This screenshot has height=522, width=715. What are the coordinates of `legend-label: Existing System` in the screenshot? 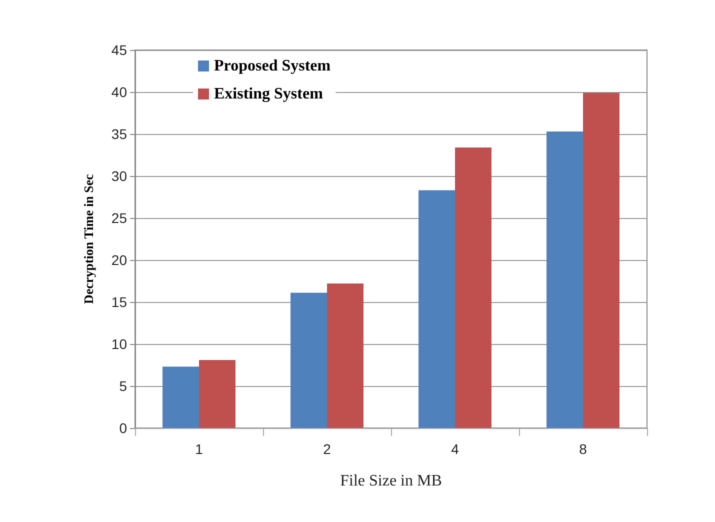 It's located at (269, 94).